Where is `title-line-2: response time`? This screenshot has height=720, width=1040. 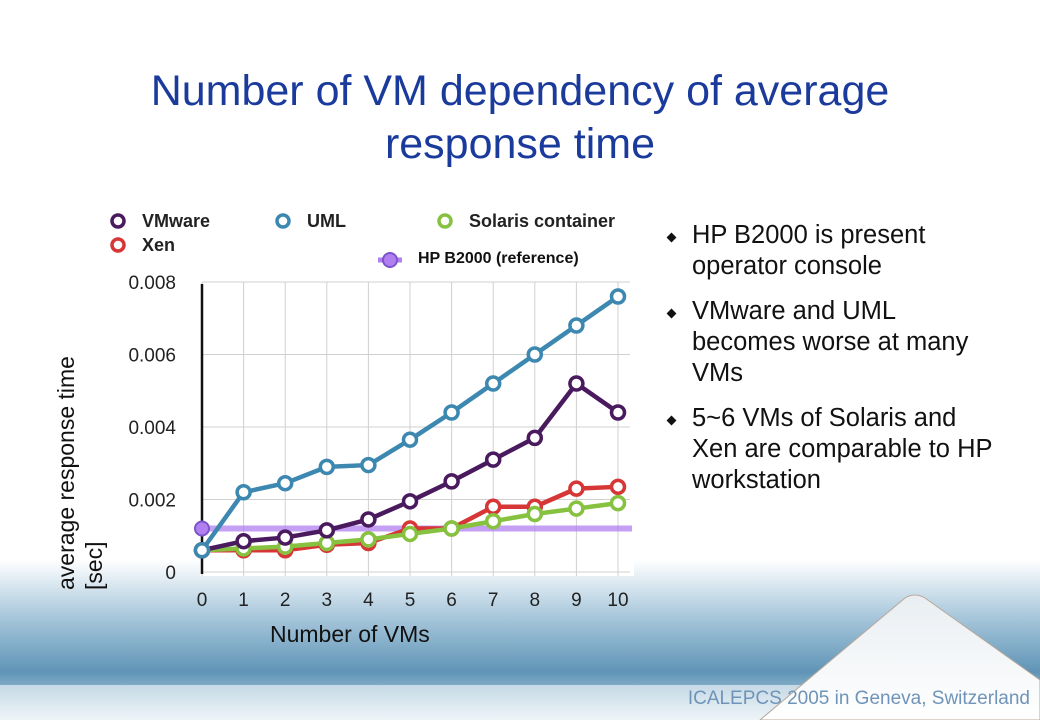
title-line-2: response time is located at coordinates (520, 143).